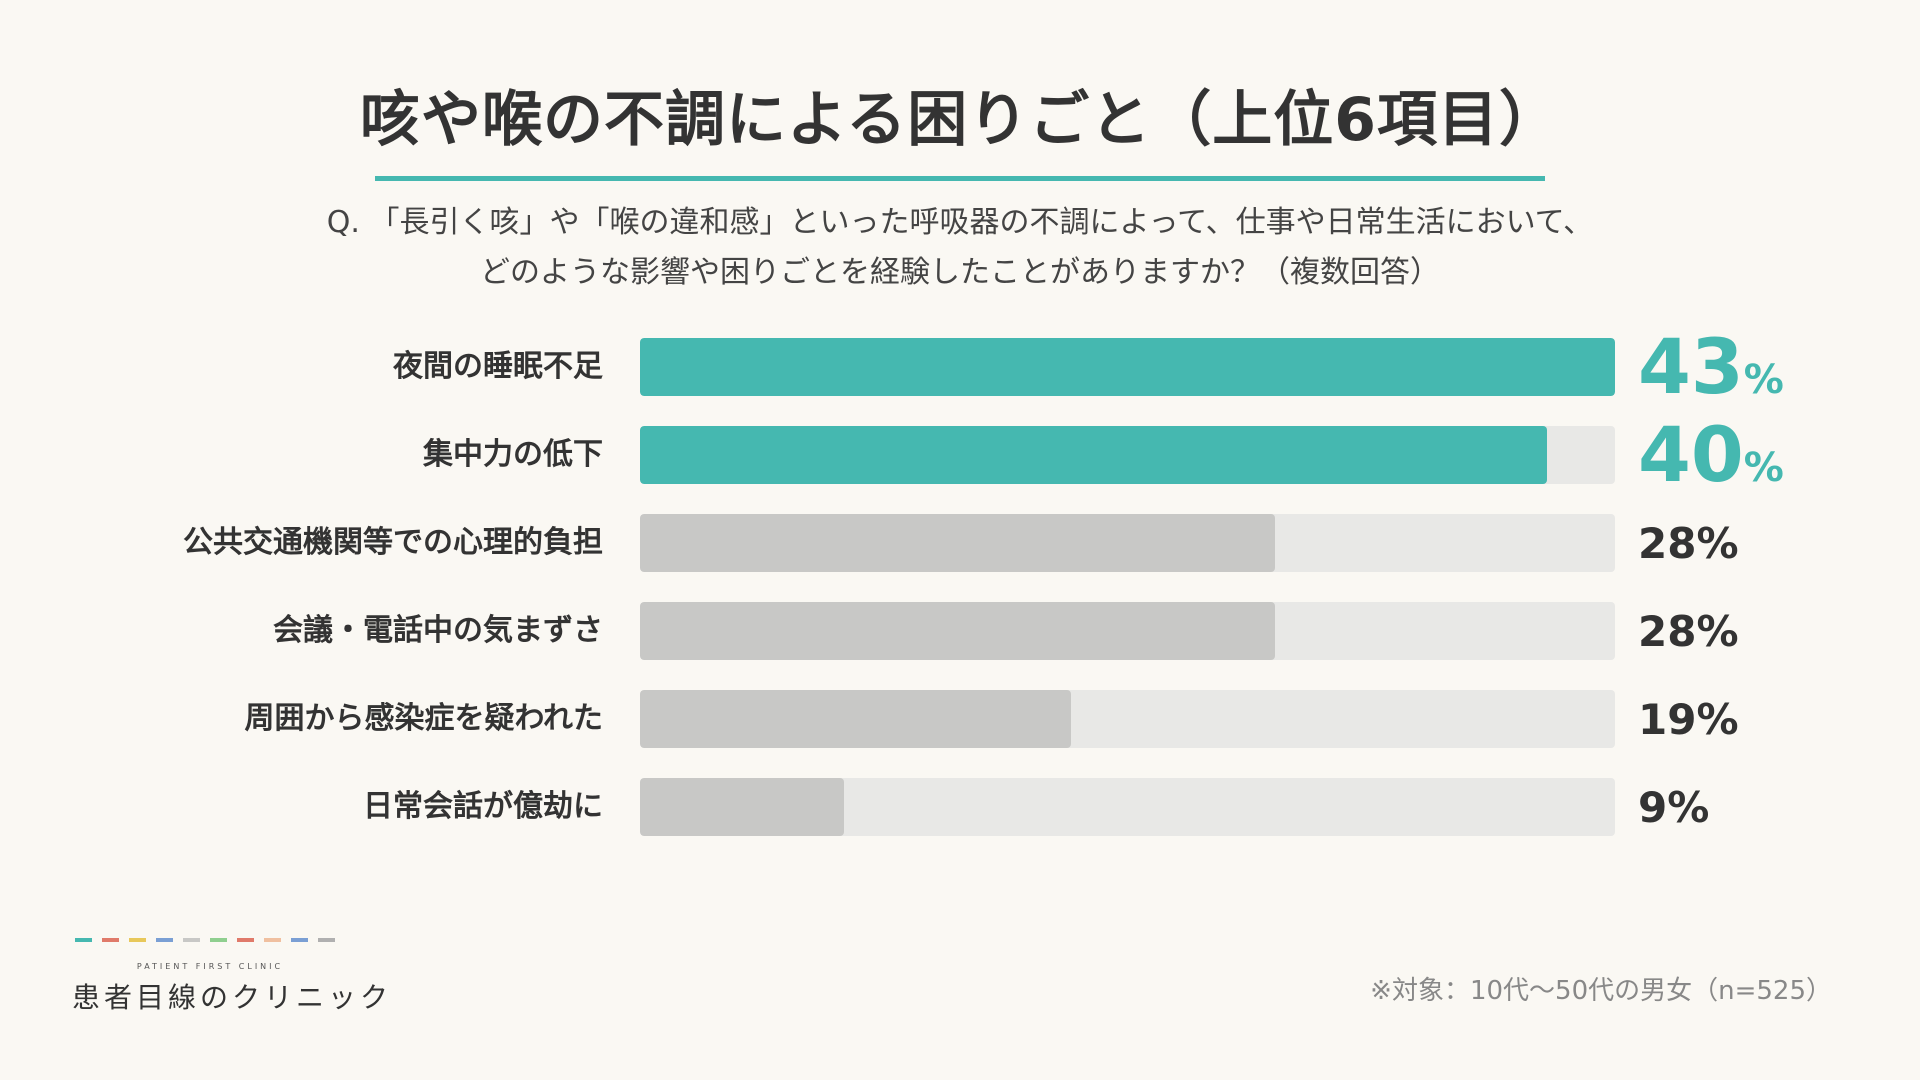  Describe the element at coordinates (960, 178) in the screenshot. I see `title-underline` at that location.